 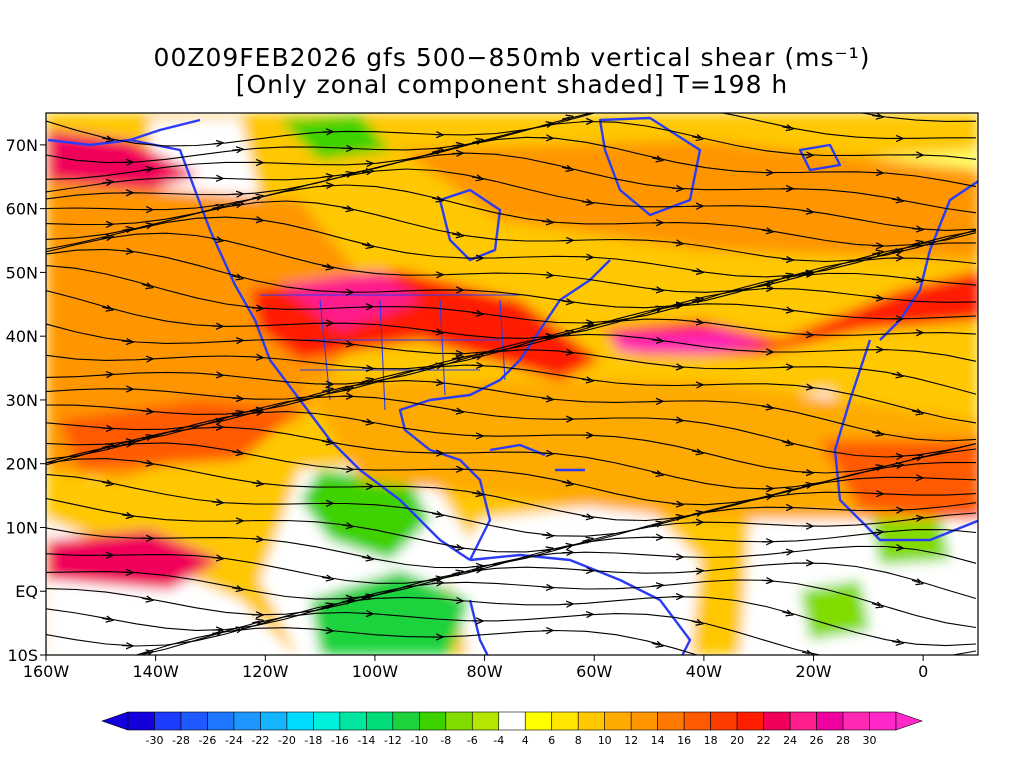 What do you see at coordinates (923, 671) in the screenshot?
I see `x-tick-label: 0` at bounding box center [923, 671].